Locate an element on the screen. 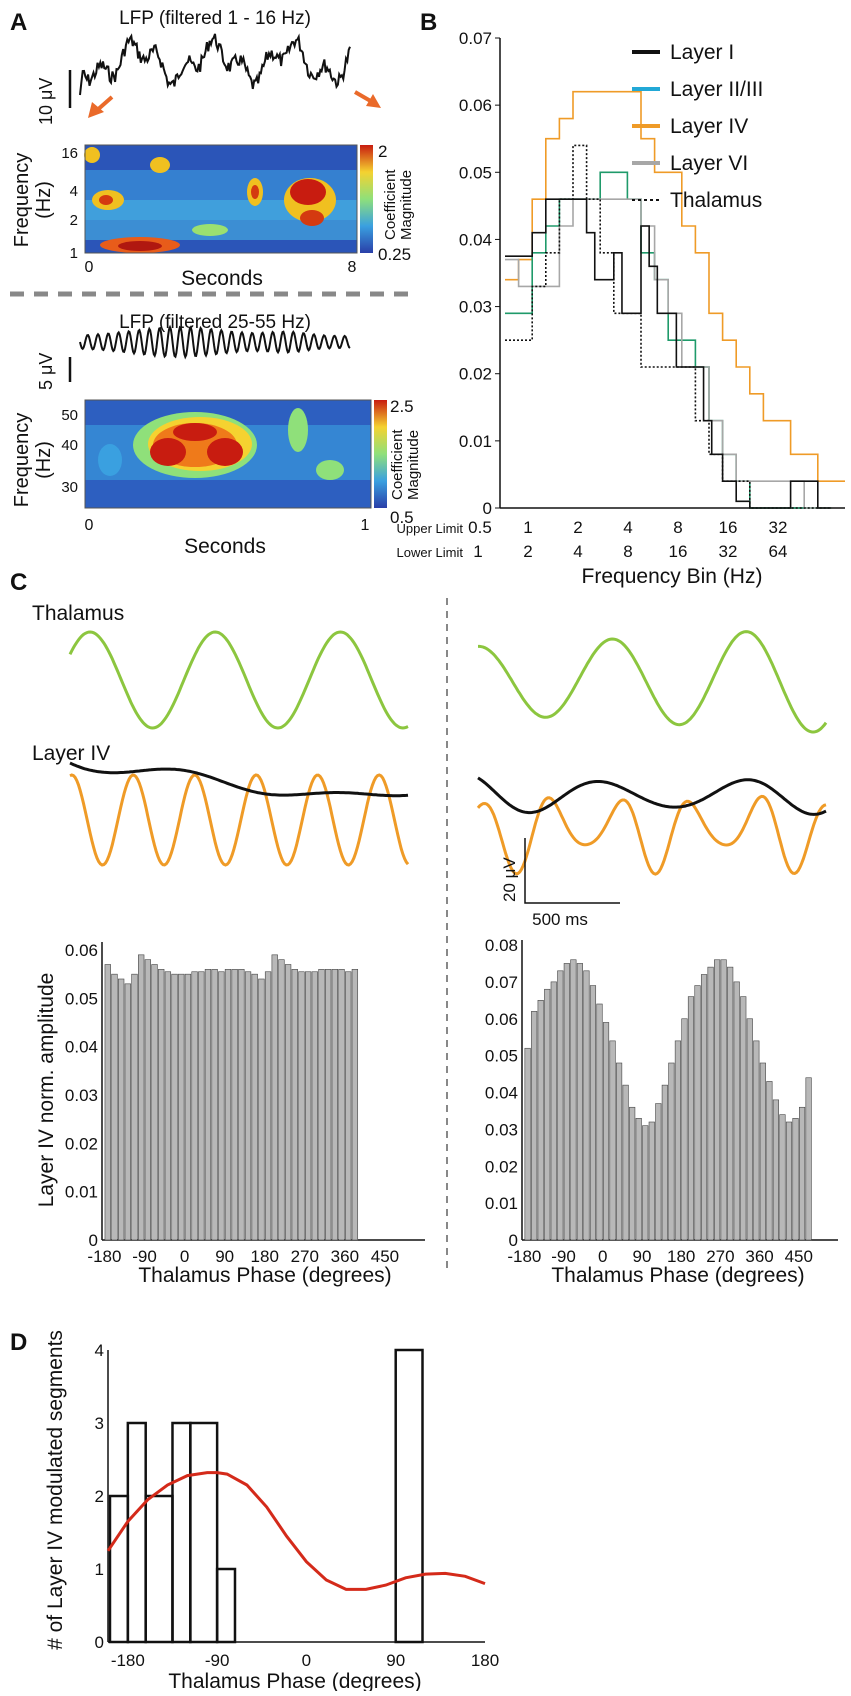  scalogram-gamma-ytick: 30 is located at coordinates (69, 487).